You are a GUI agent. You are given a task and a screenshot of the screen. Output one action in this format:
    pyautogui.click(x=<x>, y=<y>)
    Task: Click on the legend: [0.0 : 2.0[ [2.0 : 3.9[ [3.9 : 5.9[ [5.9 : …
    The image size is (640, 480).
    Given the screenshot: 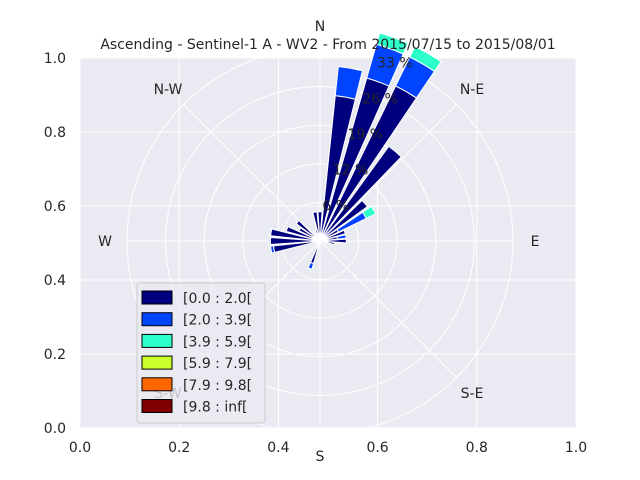 What is the action you would take?
    pyautogui.click(x=201, y=353)
    